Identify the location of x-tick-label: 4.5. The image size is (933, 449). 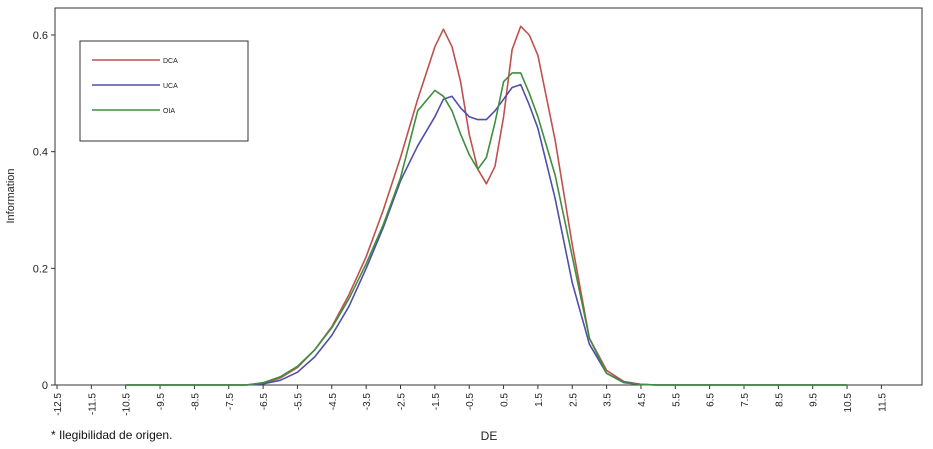
(642, 400).